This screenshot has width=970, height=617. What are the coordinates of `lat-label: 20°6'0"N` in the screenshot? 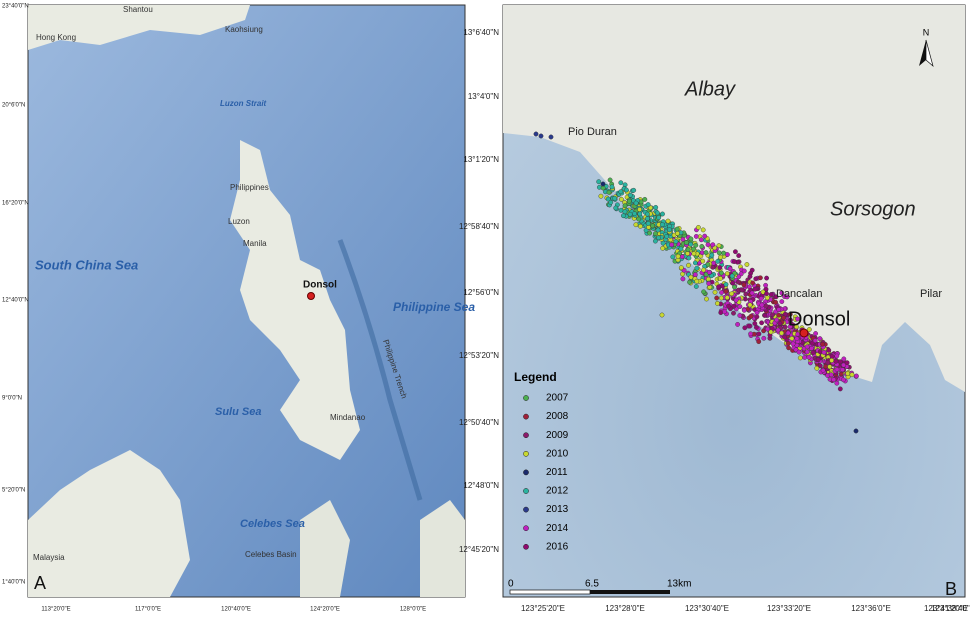 It's located at (13, 106).